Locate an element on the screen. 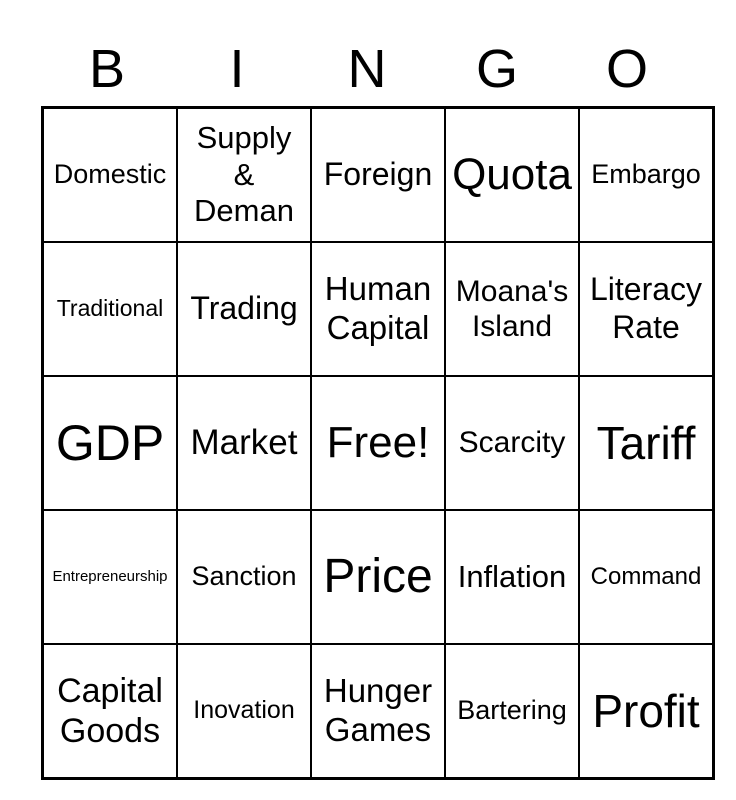 The image size is (736, 800). bingo-cell: Capital Goods is located at coordinates (109, 711).